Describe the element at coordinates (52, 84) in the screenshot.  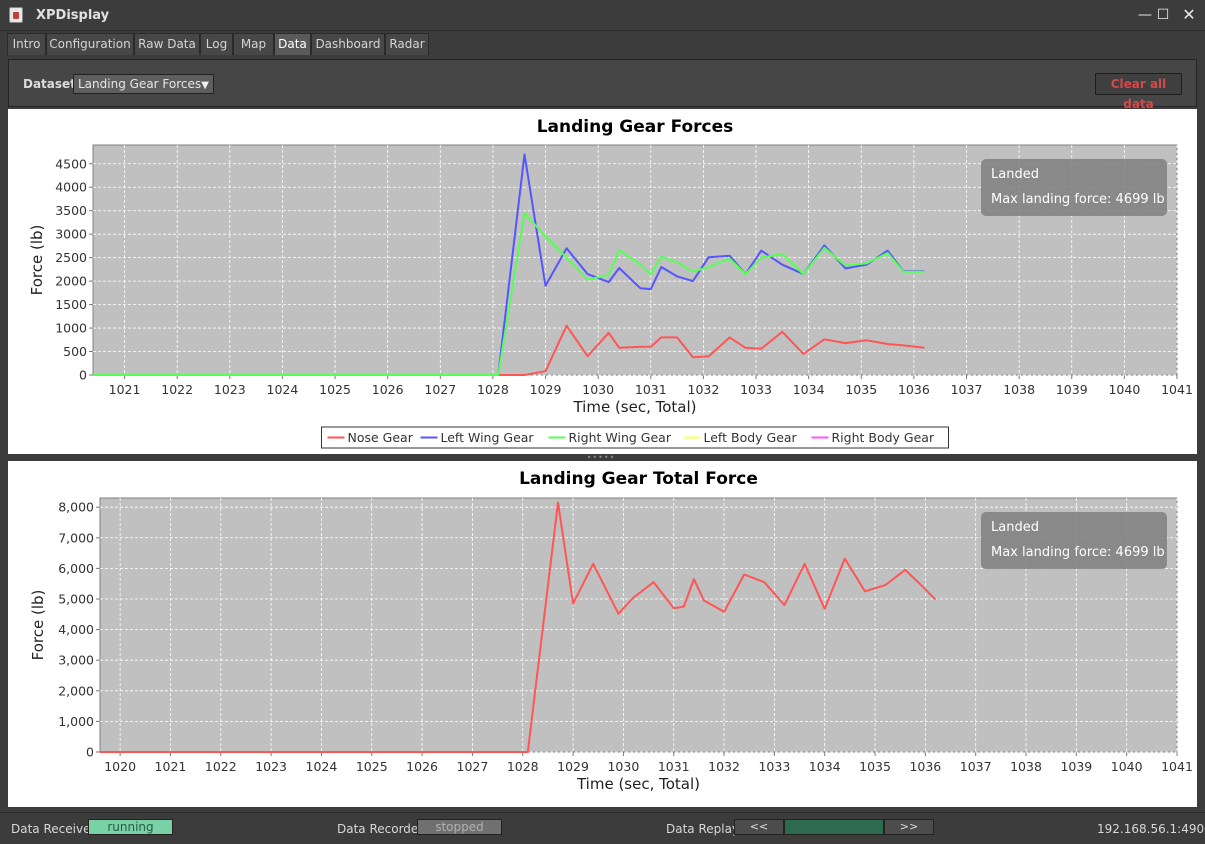
I see `dataset-label: Dataset:` at that location.